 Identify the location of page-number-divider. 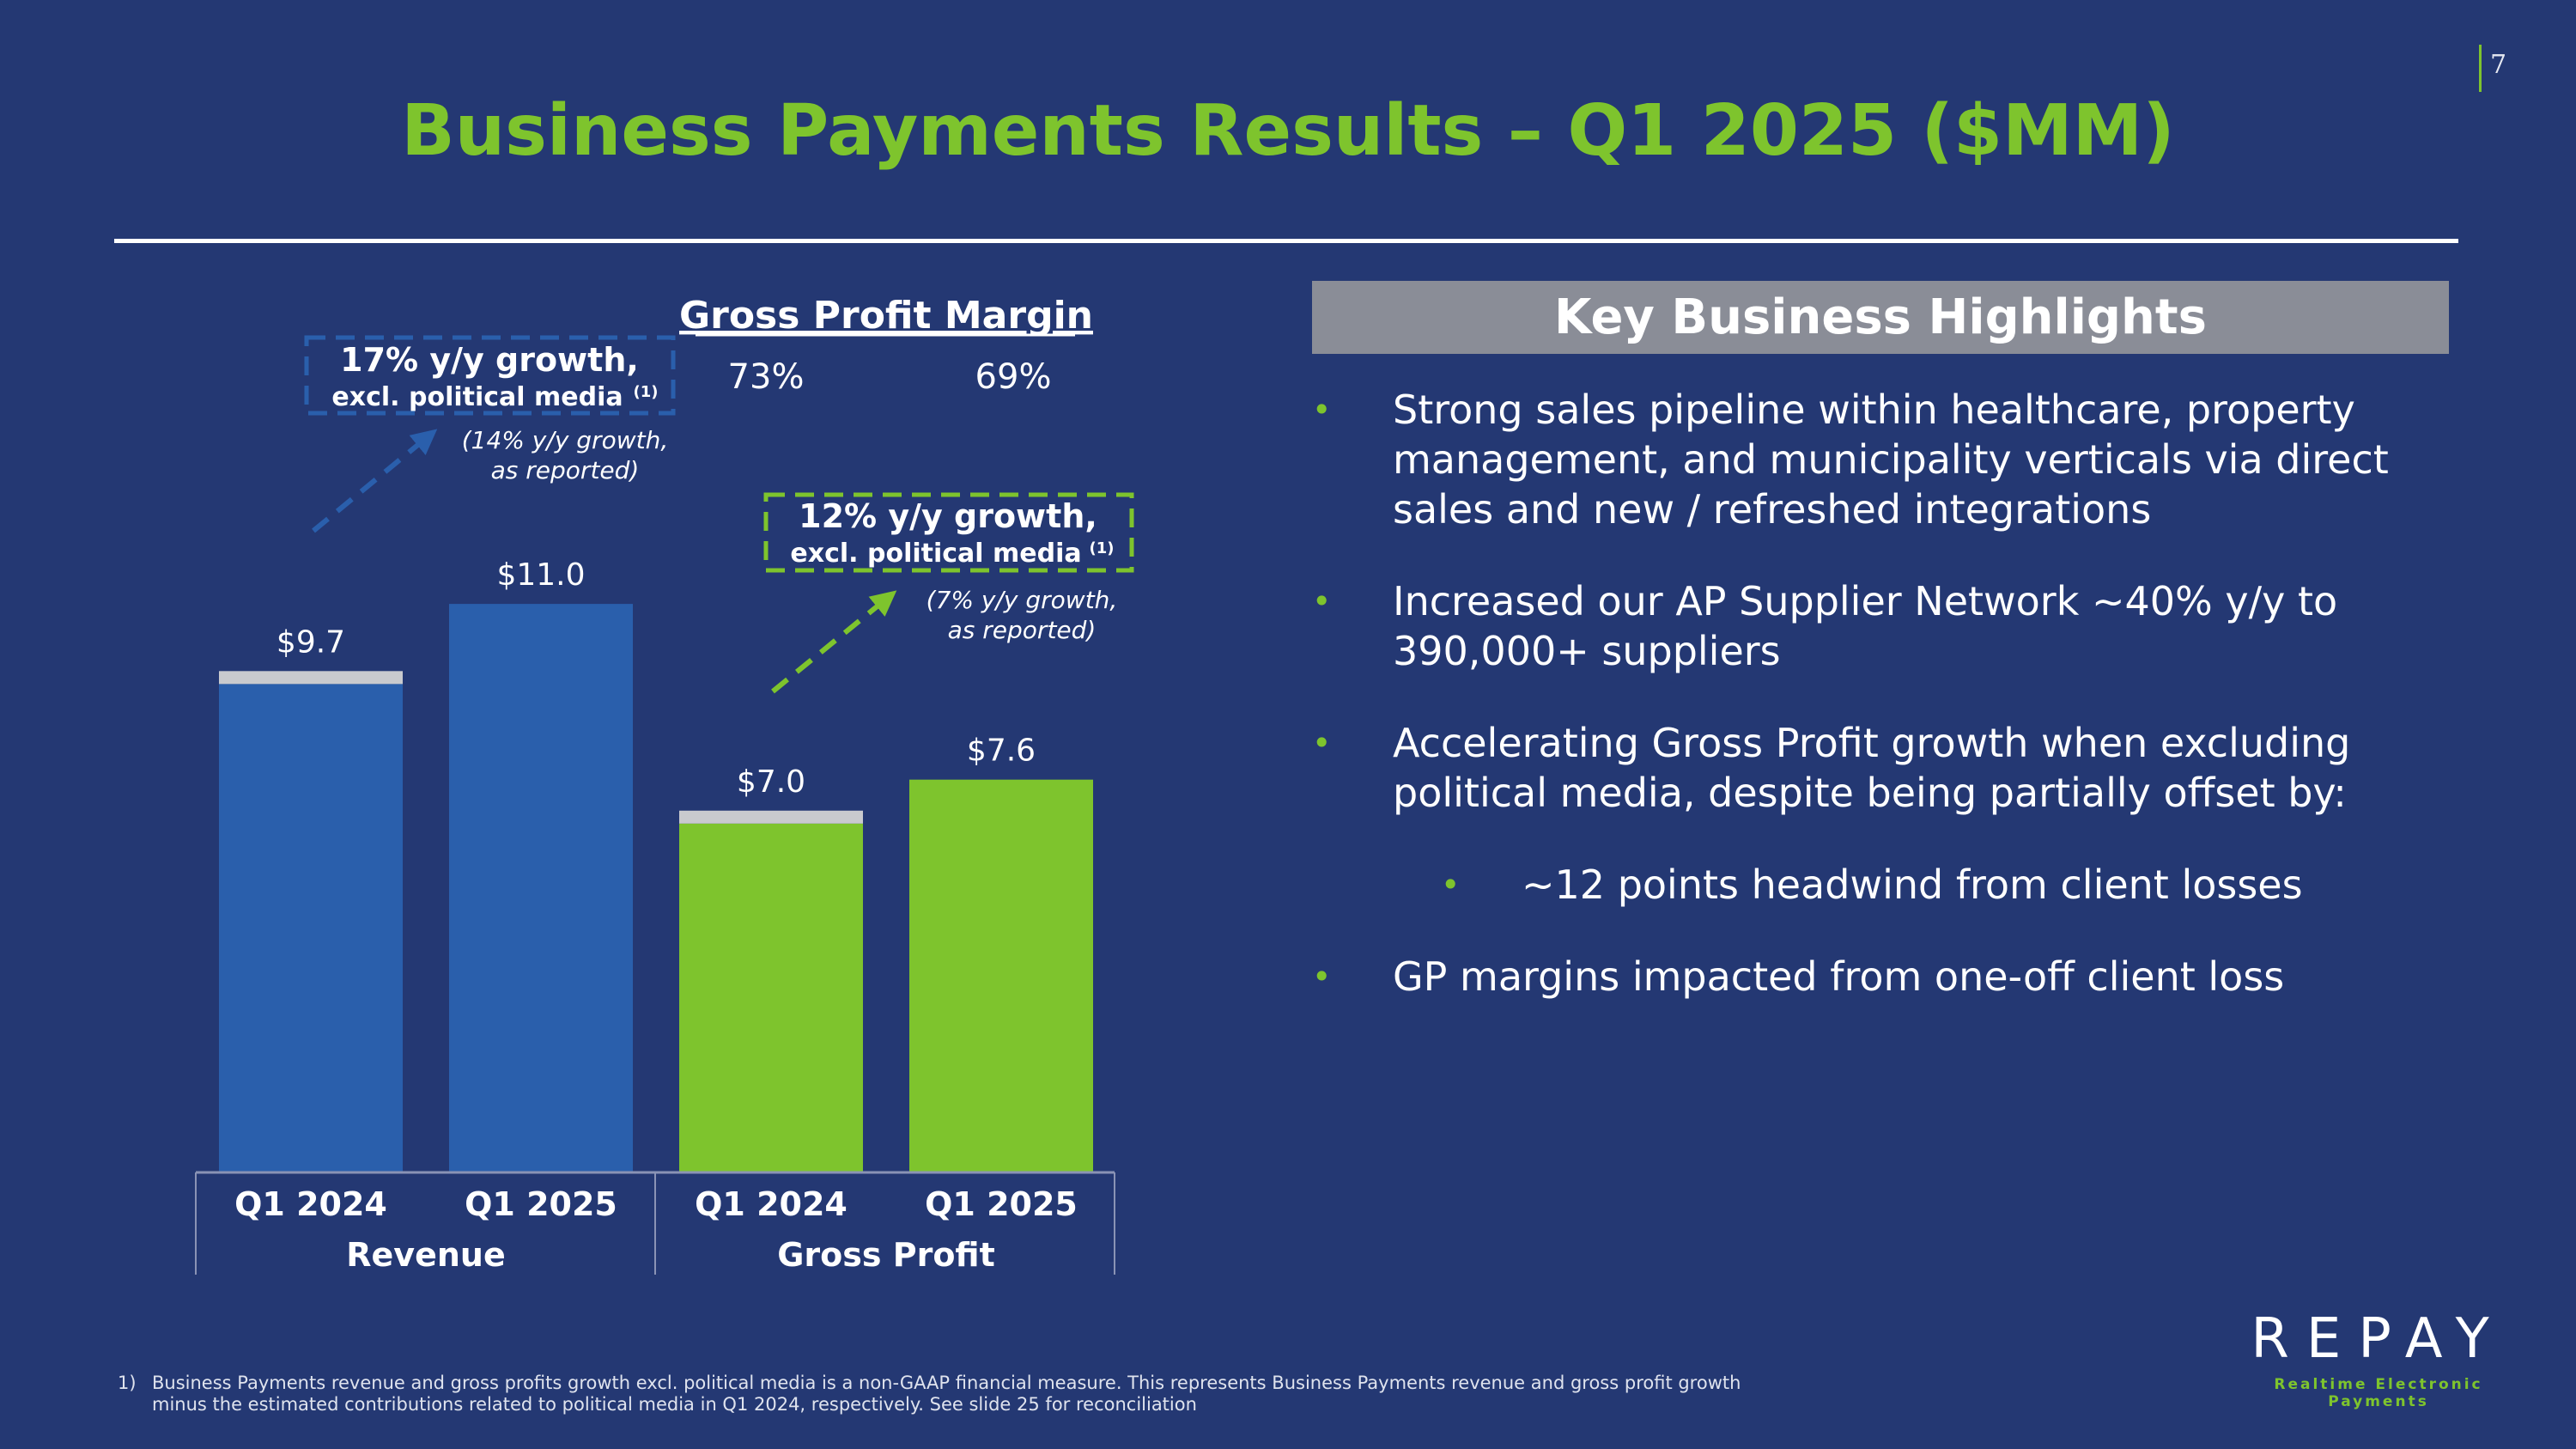
(2480, 68).